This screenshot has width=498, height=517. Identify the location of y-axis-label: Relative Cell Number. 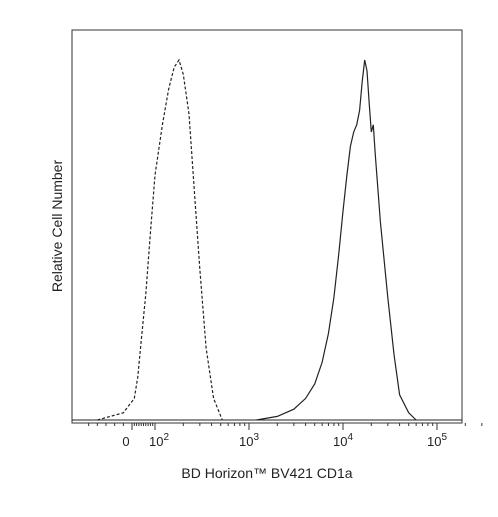
(57, 226).